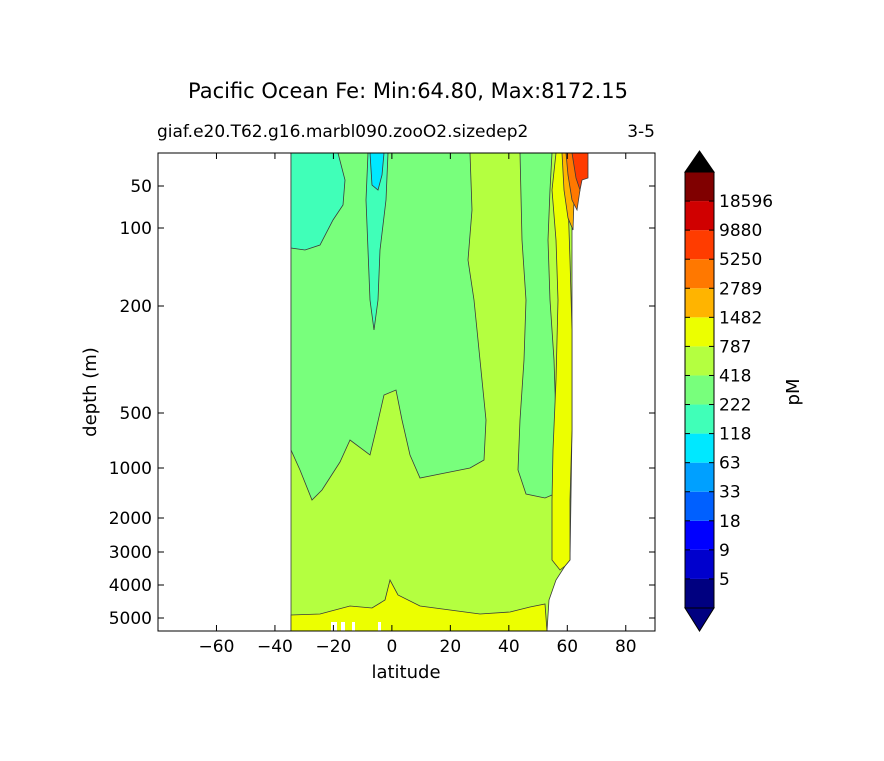  Describe the element at coordinates (136, 307) in the screenshot. I see `y-tick-label: 200` at that location.